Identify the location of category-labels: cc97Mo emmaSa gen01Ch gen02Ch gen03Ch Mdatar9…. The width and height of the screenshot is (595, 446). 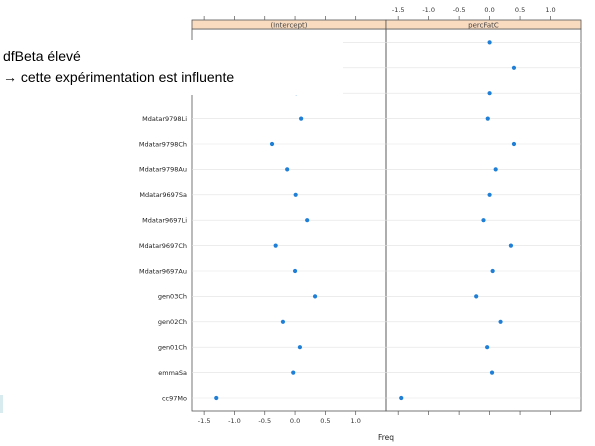
(163, 258).